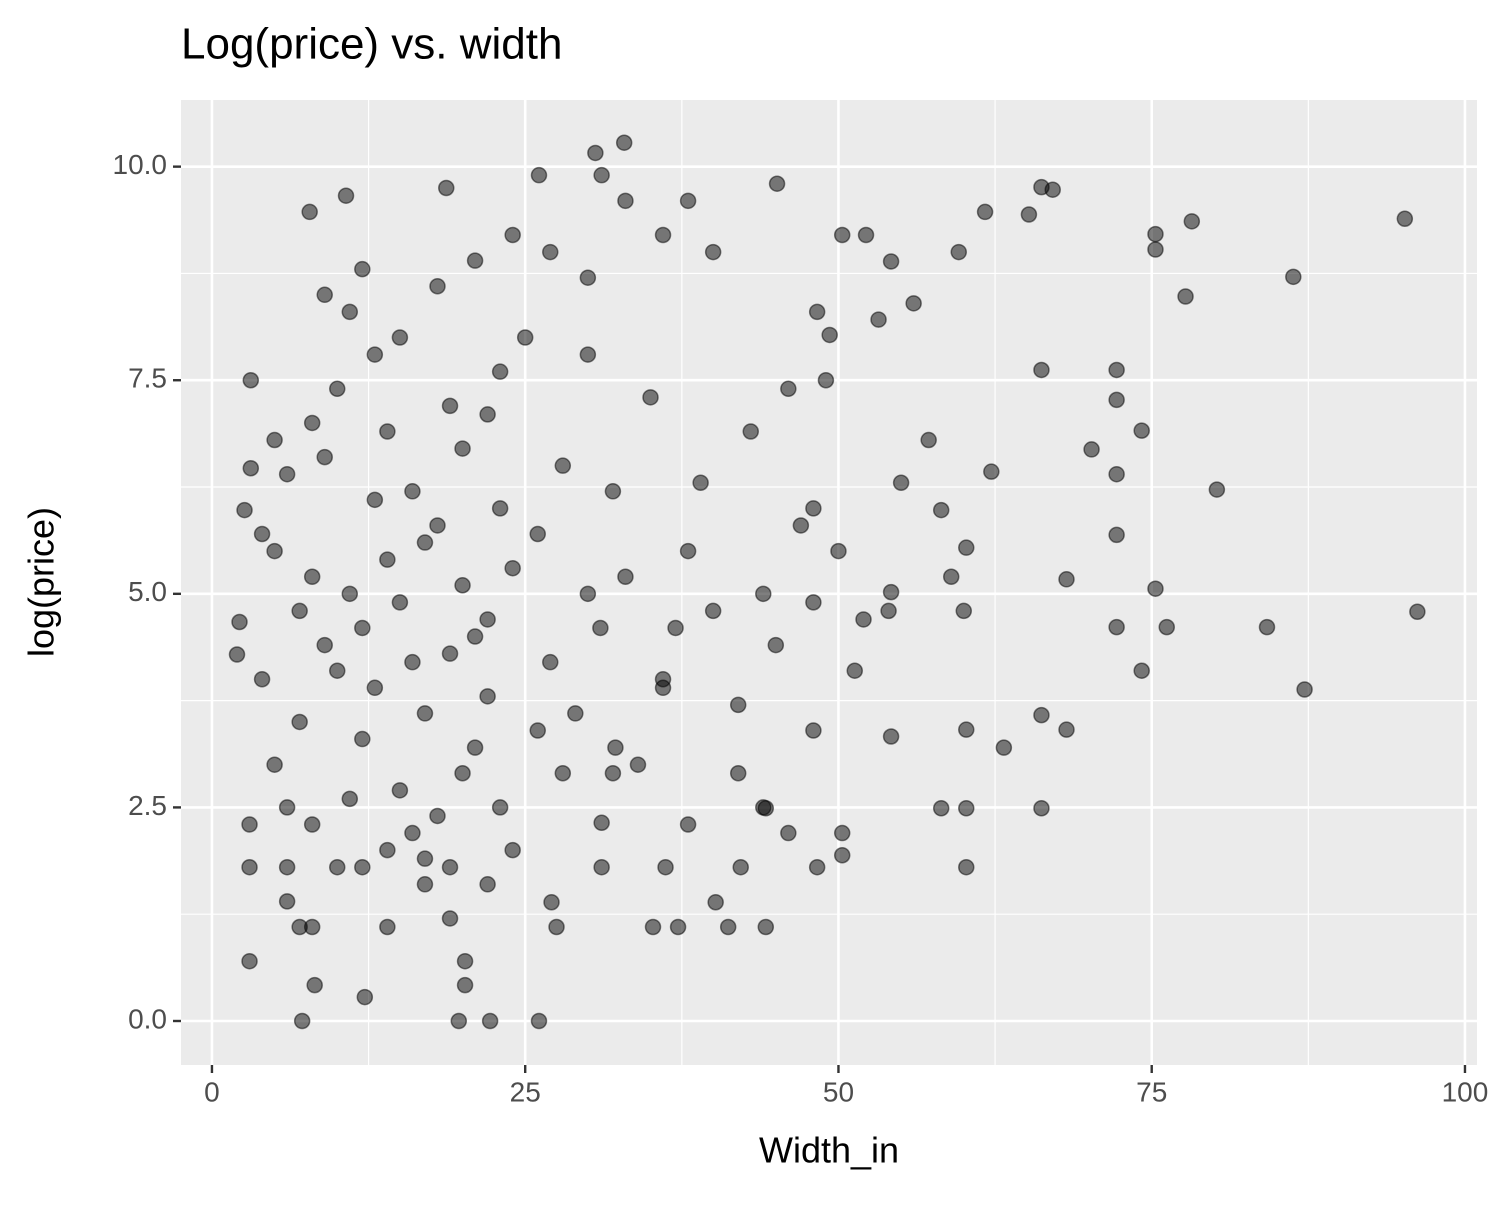 The height and width of the screenshot is (1205, 1500). Describe the element at coordinates (838, 1091) in the screenshot. I see `x-tick-label: 50` at that location.